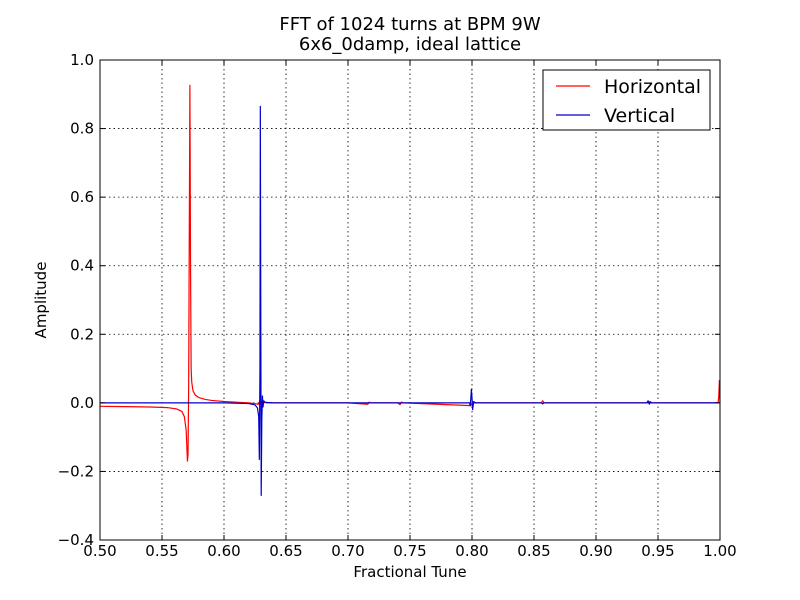 This screenshot has height=600, width=800. Describe the element at coordinates (161, 551) in the screenshot. I see `x-tick-label: 0.55` at that location.